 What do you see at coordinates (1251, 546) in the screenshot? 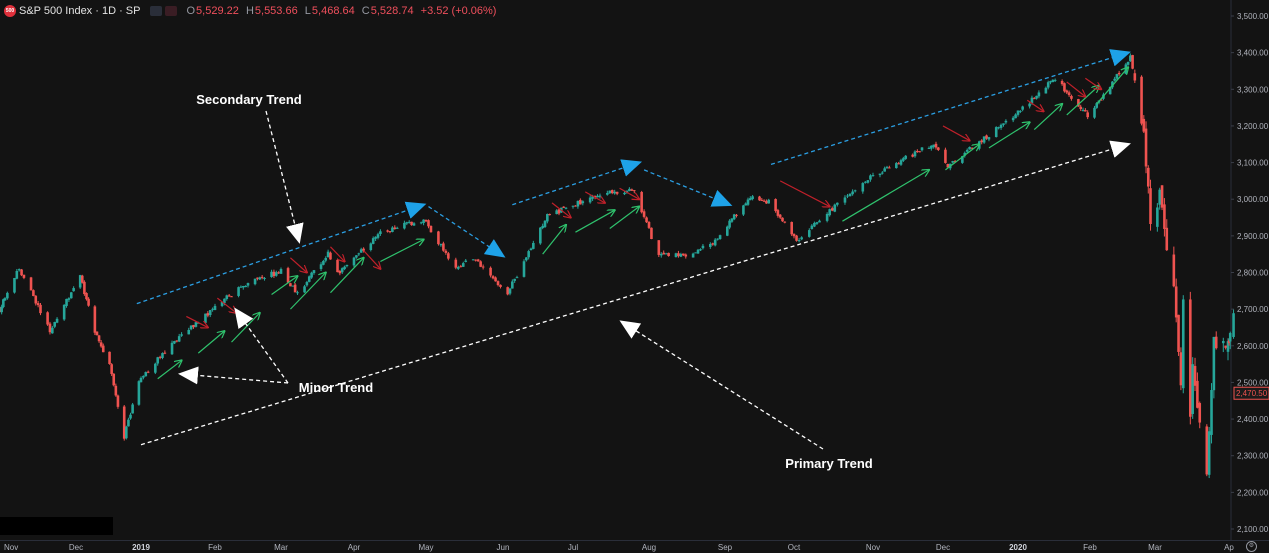
I see `chart-settings-gear-icon: ⚙` at bounding box center [1251, 546].